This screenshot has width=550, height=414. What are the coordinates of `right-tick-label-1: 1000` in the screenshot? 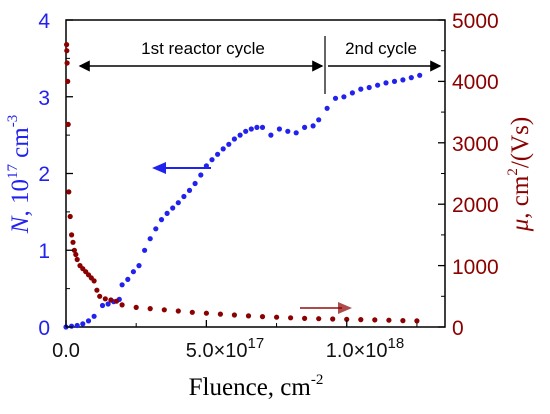 It's located at (475, 267).